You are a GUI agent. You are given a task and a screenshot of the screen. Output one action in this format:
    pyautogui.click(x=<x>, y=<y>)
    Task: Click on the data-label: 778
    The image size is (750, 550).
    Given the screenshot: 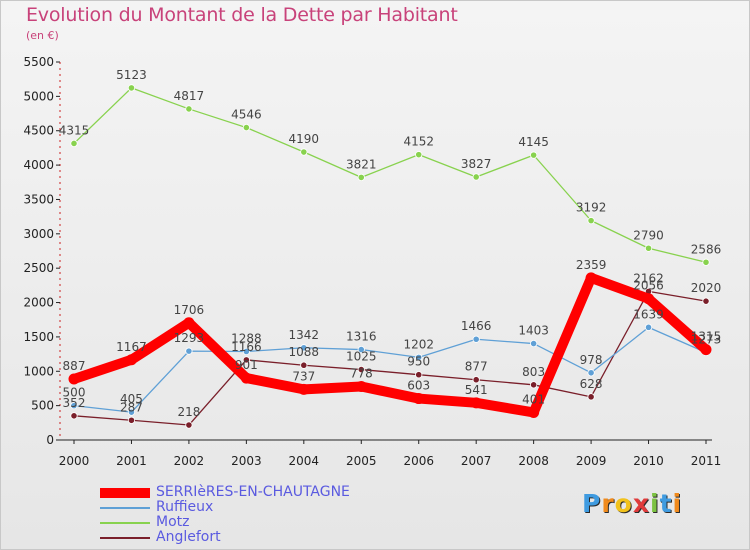 What is the action you would take?
    pyautogui.click(x=361, y=374)
    